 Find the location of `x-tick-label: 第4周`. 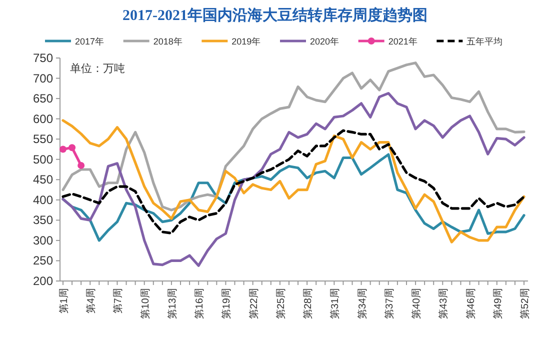

x-tick-label: 第4周 is located at coordinates (91, 301).